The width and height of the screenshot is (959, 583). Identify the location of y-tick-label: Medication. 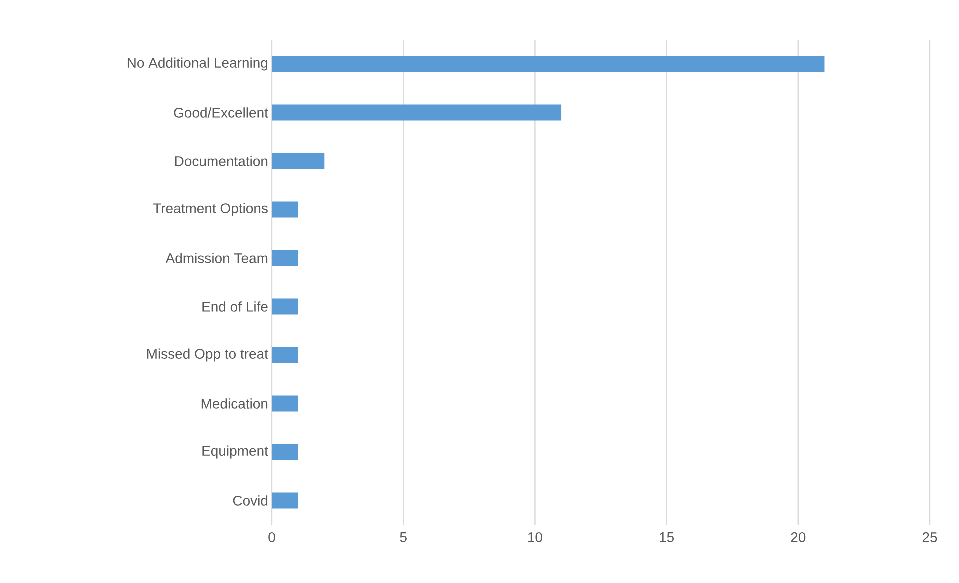
(235, 403).